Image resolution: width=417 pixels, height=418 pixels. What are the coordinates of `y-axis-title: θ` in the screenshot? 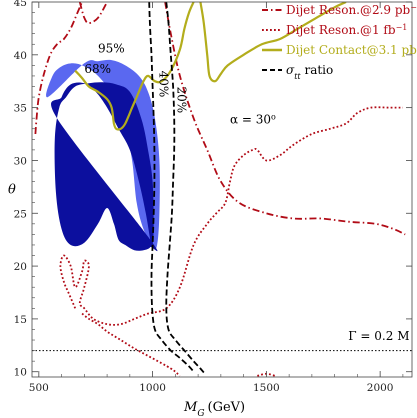 It's located at (12, 190).